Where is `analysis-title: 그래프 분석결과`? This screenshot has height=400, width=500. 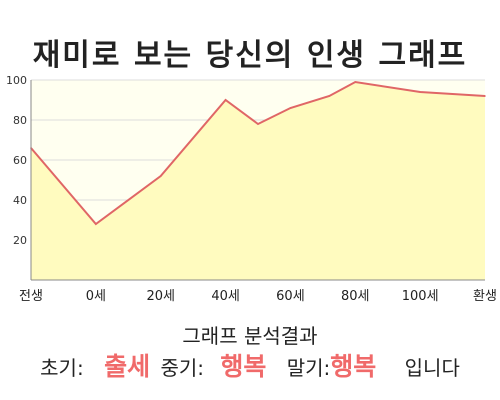
analysis-title: 그래프 분석결과 is located at coordinates (250, 336).